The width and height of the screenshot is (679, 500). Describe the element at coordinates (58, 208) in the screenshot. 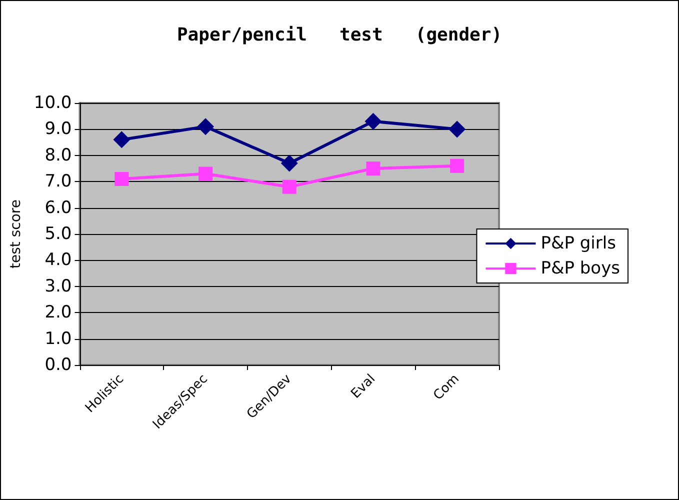

I see `y-tick-label: 6.0` at that location.